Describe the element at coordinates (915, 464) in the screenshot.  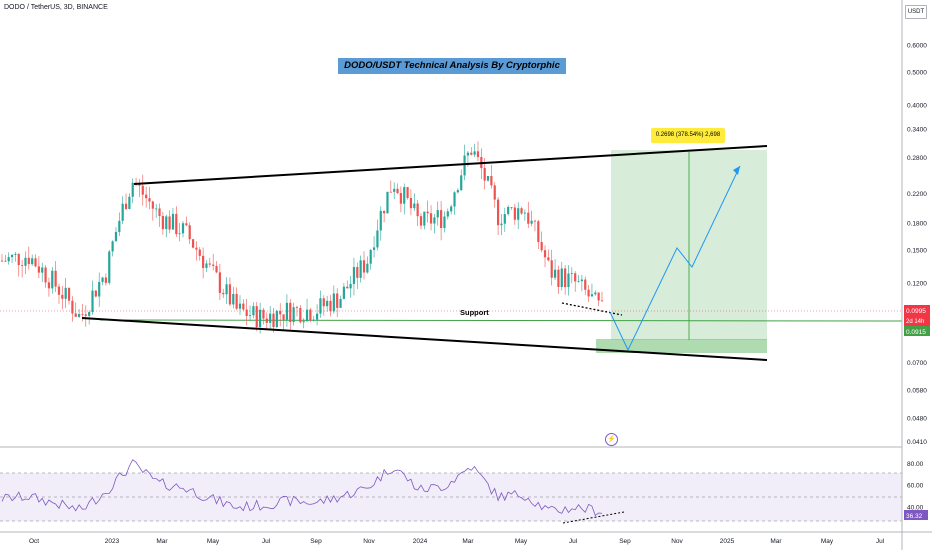
I see `rsi-tick-label: 80.00` at that location.